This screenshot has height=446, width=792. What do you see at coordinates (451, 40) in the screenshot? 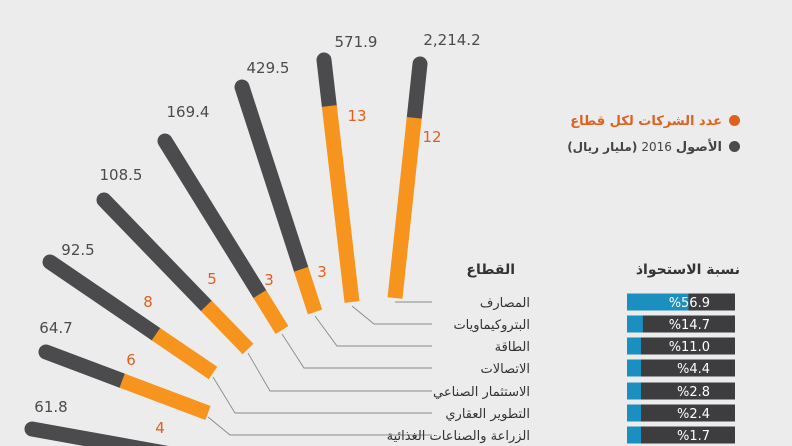
I see `asset-value-label: 2,214.2` at bounding box center [451, 40].